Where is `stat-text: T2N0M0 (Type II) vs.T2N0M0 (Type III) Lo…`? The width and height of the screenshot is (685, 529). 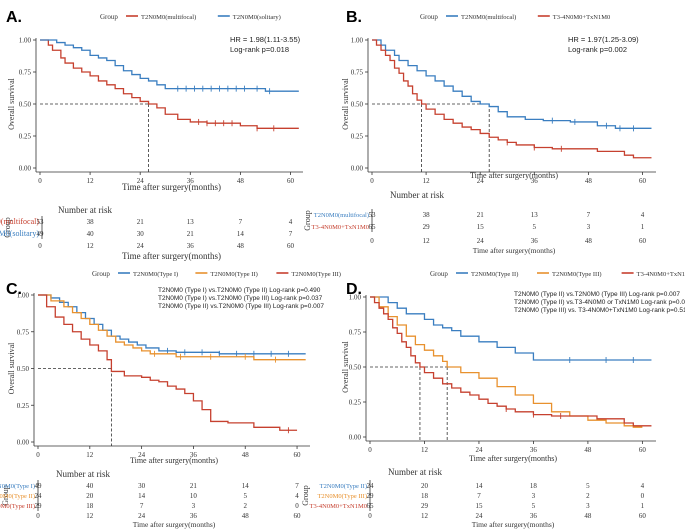 stat-text: T2N0M0 (Type II) vs.T2N0M0 (Type III) Lo… is located at coordinates (597, 294).